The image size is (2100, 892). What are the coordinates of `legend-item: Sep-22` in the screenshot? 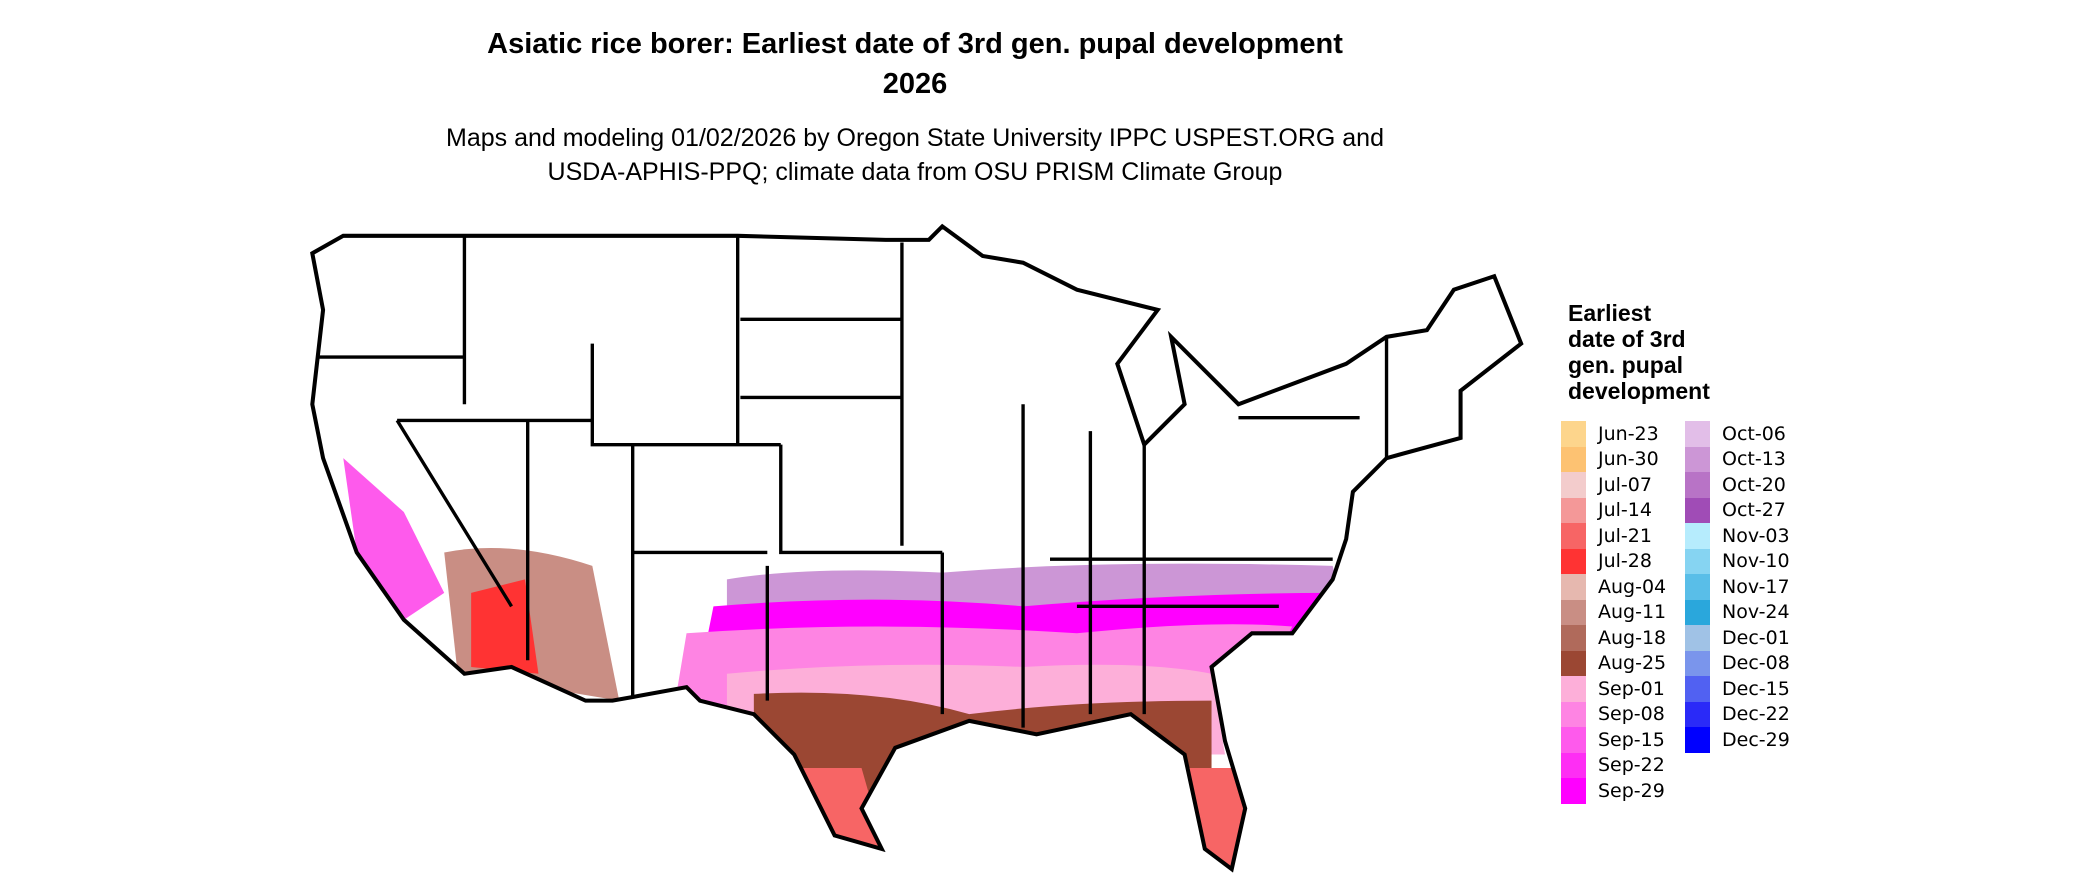 It's located at (1613, 765).